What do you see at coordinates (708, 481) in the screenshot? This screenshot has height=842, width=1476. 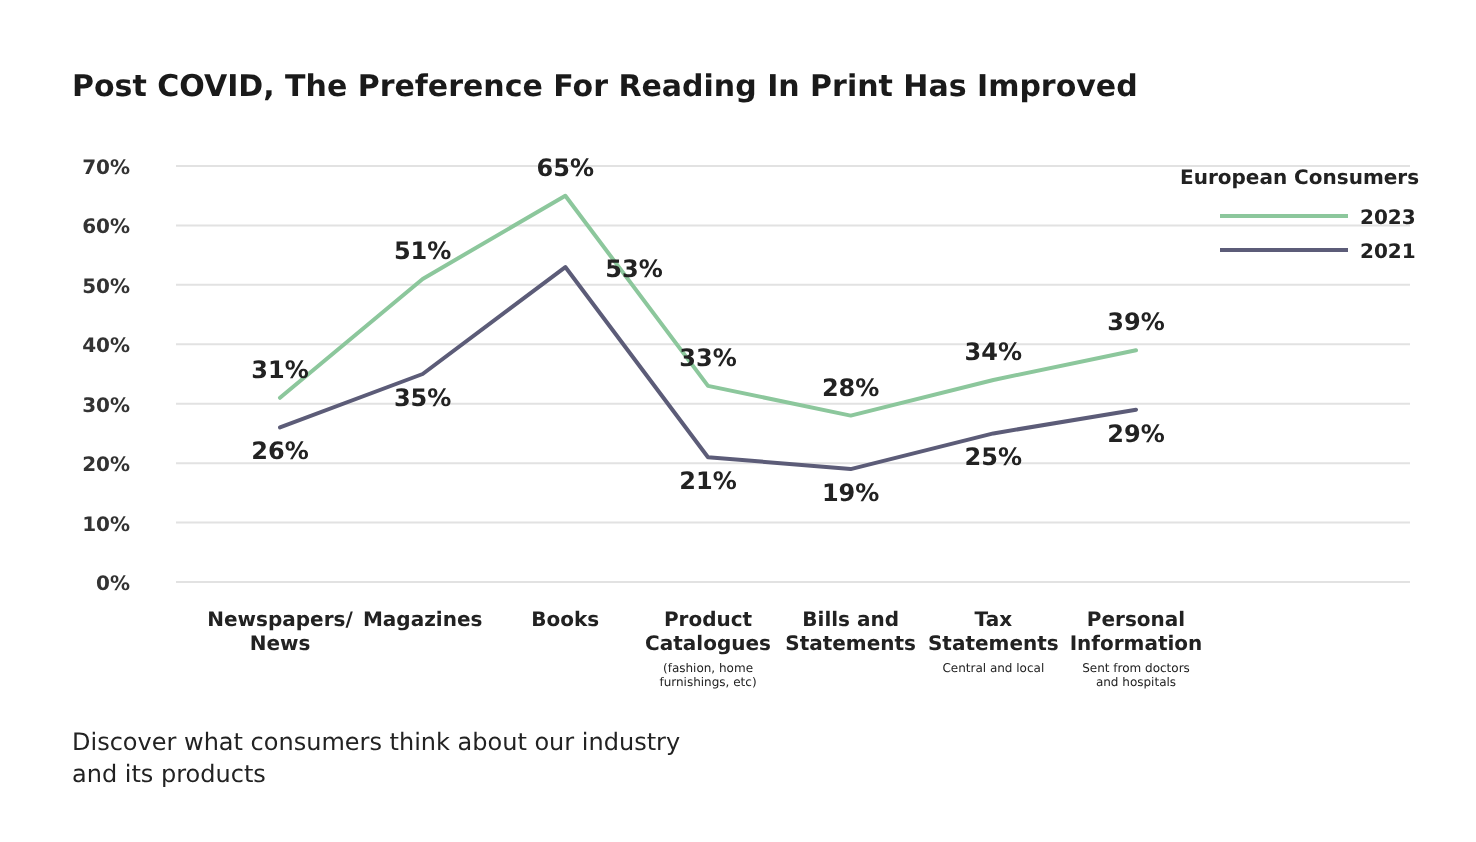 I see `data-label: 21%` at bounding box center [708, 481].